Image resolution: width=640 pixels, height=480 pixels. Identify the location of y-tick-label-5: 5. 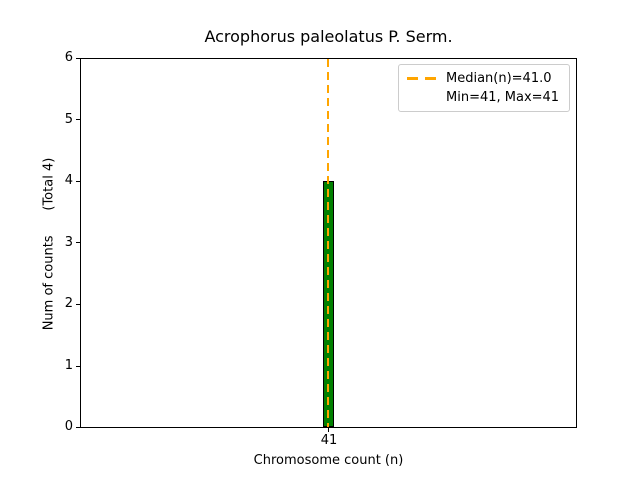
(68, 119).